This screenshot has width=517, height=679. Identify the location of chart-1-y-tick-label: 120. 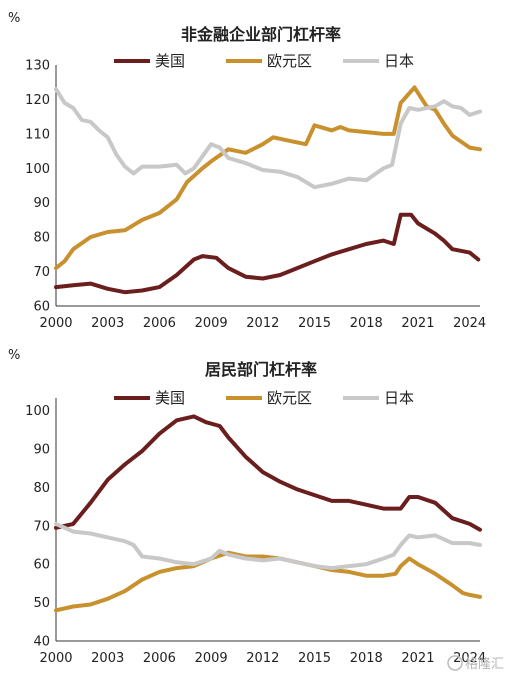
(37, 100).